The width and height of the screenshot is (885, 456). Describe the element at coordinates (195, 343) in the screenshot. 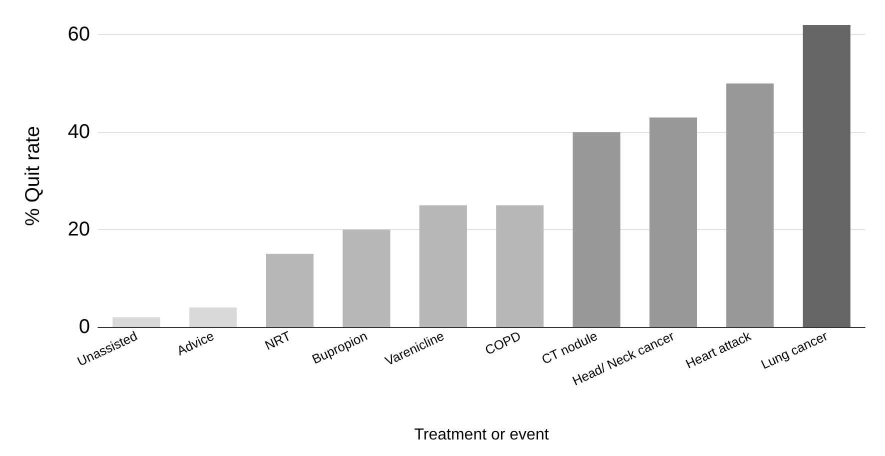

I see `x-tick-label: Advice` at that location.